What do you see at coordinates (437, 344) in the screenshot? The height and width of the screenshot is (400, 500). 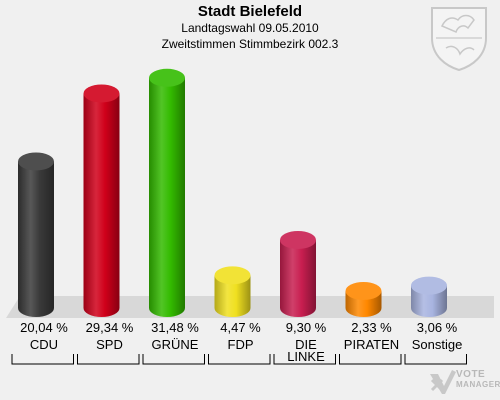 I see `category-label: Sonstige` at bounding box center [437, 344].